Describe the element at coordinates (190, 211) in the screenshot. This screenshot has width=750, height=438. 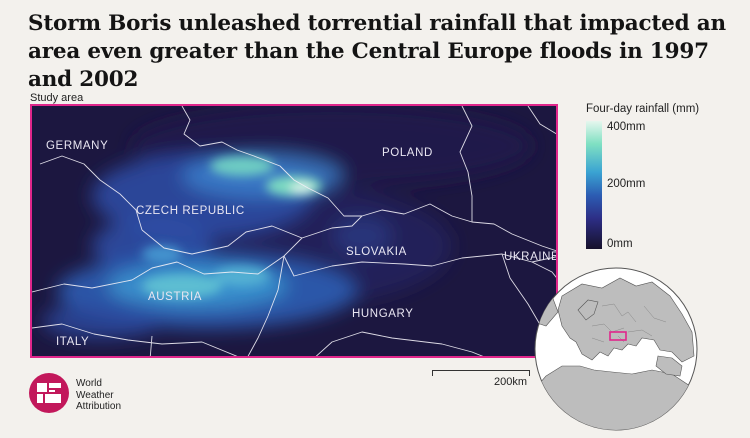
I see `label-czech-republic: CZECH REPUBLIC` at that location.